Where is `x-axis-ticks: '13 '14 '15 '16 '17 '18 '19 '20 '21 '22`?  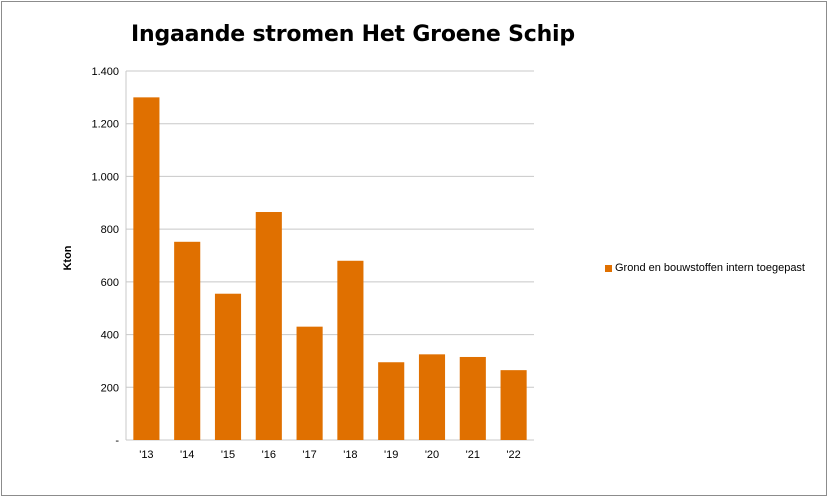
x-axis-ticks: '13 '14 '15 '16 '17 '18 '19 '20 '21 '22 is located at coordinates (330, 455).